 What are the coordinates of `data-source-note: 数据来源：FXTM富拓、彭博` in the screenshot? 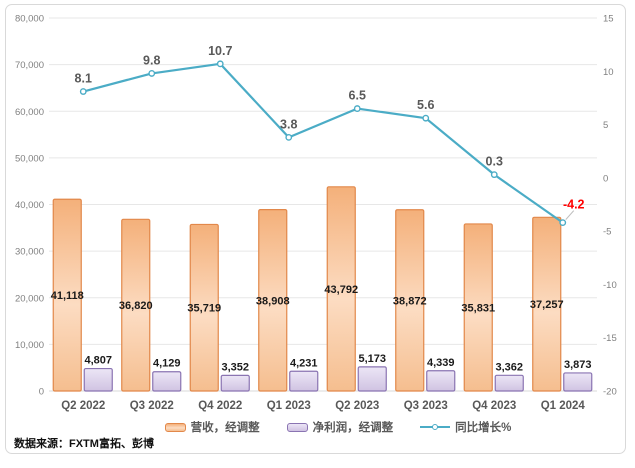 It's located at (84, 444).